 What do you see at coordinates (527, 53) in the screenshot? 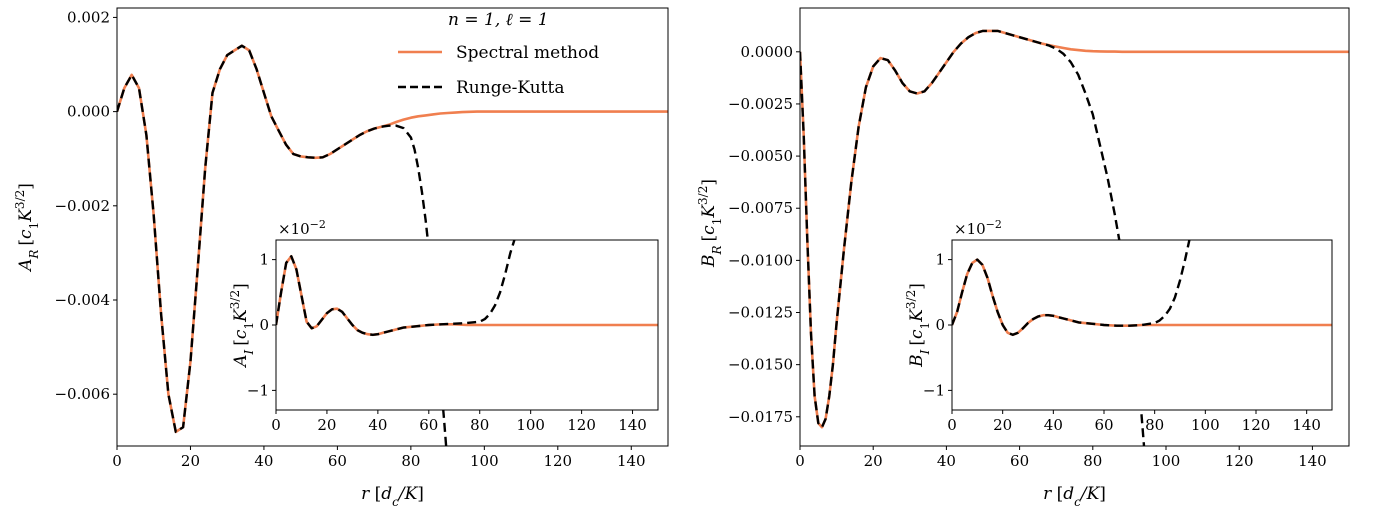
I see `legend-label-spectral: Spectral method` at bounding box center [527, 53].